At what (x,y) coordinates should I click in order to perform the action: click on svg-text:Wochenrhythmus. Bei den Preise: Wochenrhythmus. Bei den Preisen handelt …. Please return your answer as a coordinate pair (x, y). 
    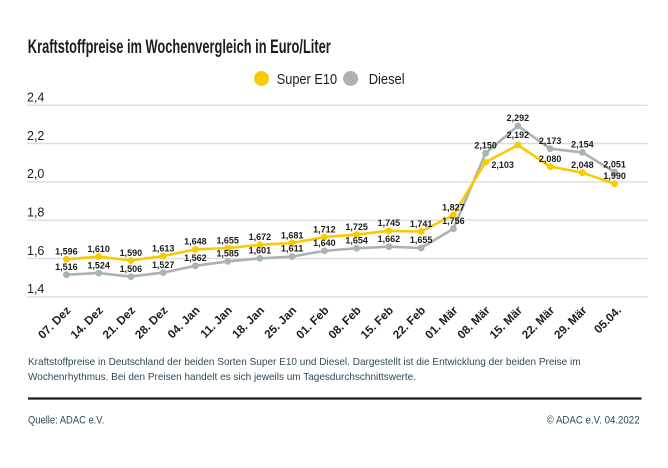
    Looking at the image, I should click on (222, 377).